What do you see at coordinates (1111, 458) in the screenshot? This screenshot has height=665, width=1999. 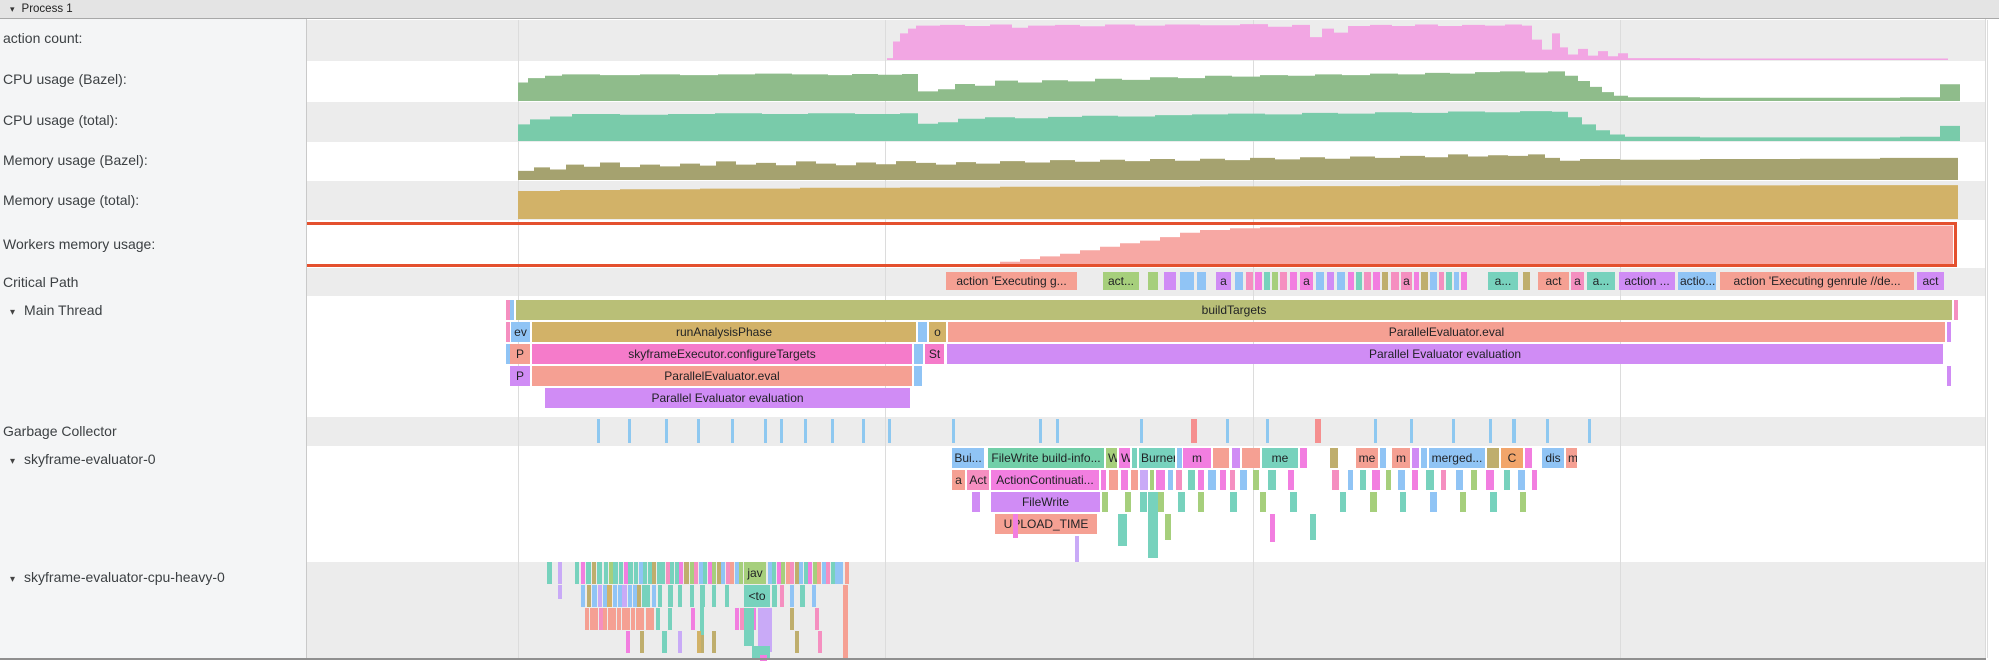 I see `skyframe-evaluator-0-span-w: W` at bounding box center [1111, 458].